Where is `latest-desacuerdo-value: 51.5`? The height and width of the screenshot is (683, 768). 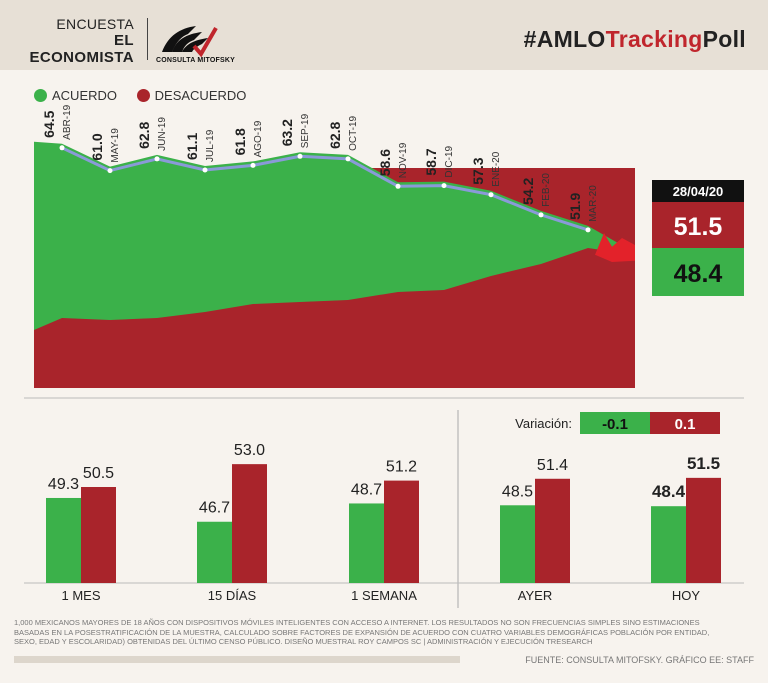 latest-desacuerdo-value: 51.5 is located at coordinates (698, 227).